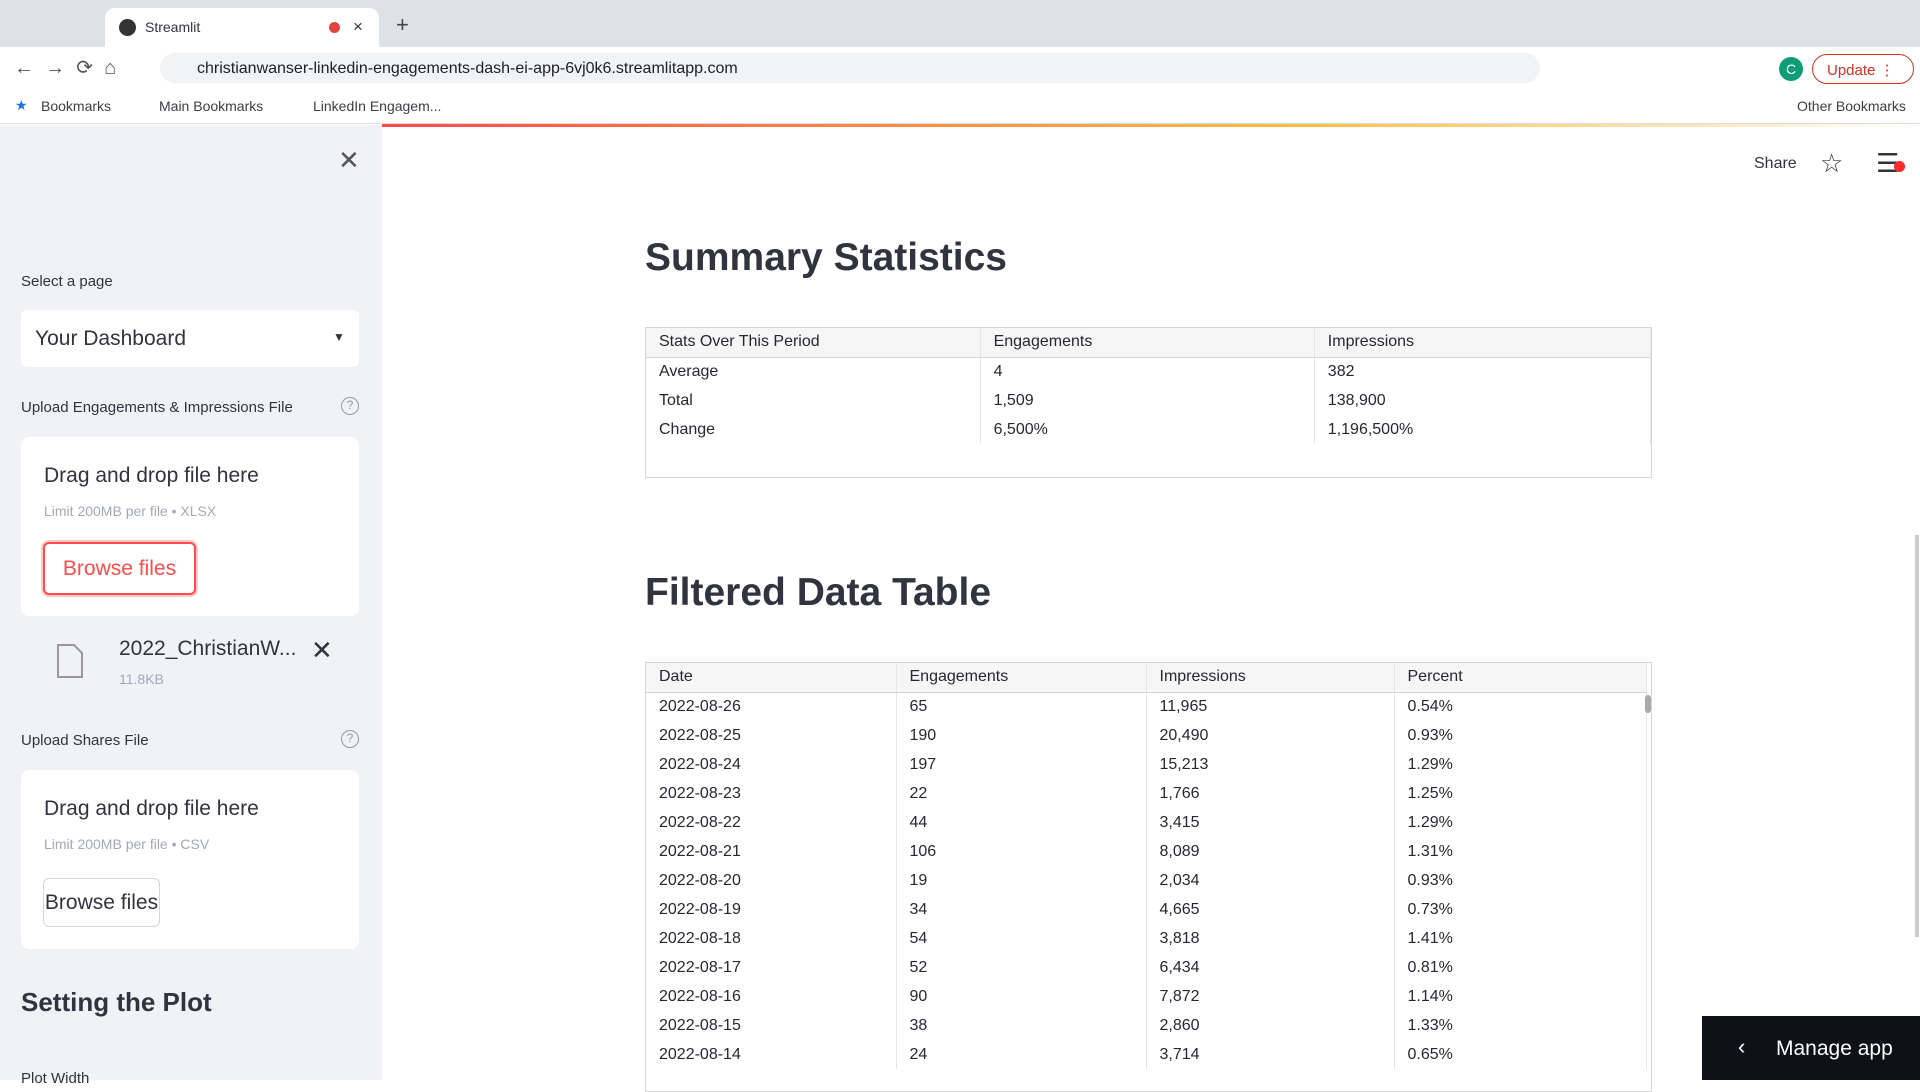 The height and width of the screenshot is (1092, 1920). I want to click on table-cell: 11,965, so click(1270, 706).